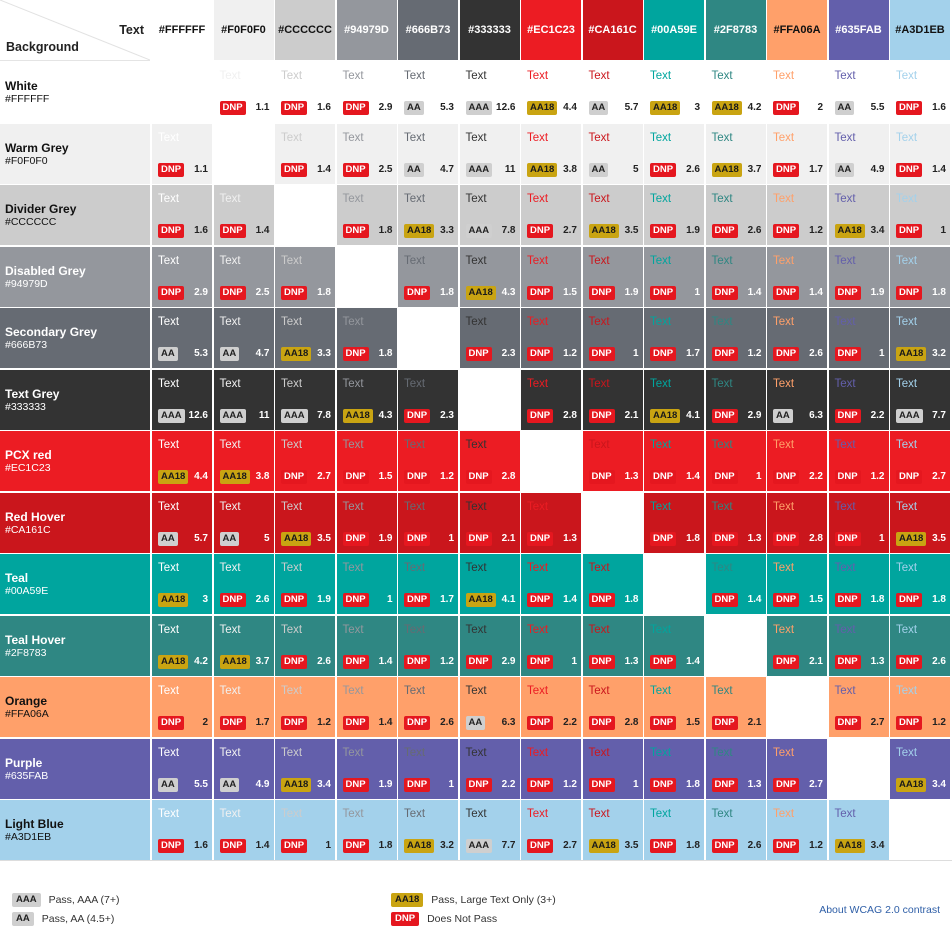 This screenshot has width=952, height=939. Describe the element at coordinates (428, 522) in the screenshot. I see `matrix-cell: Text DNP 1` at that location.